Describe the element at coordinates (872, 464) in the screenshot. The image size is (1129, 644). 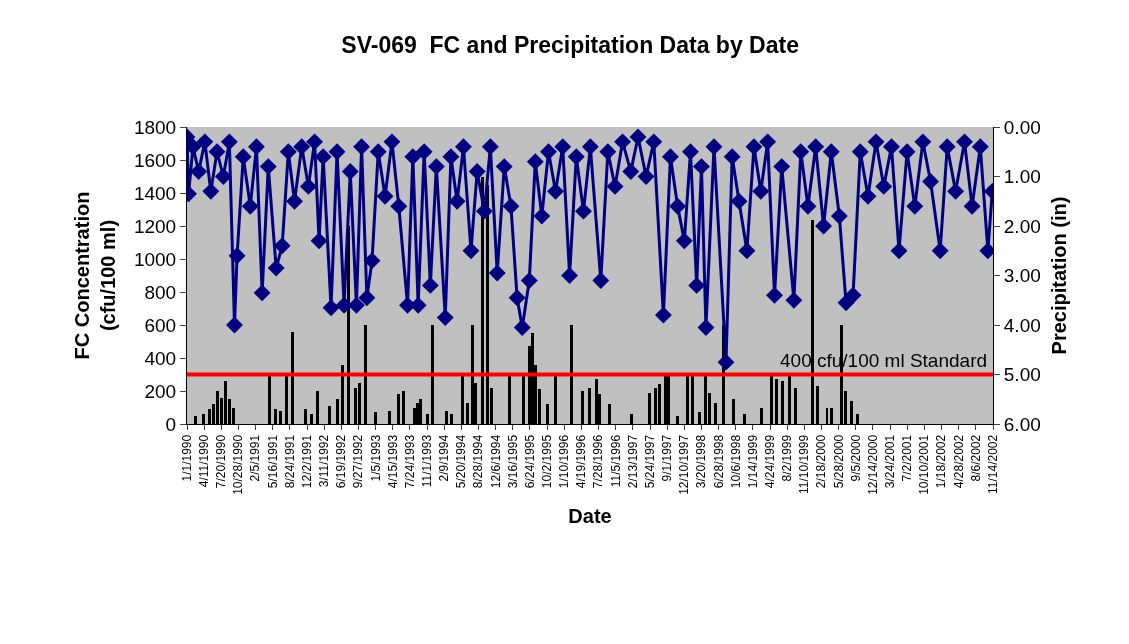
I see `x-tick-label: 12/14/2000` at that location.